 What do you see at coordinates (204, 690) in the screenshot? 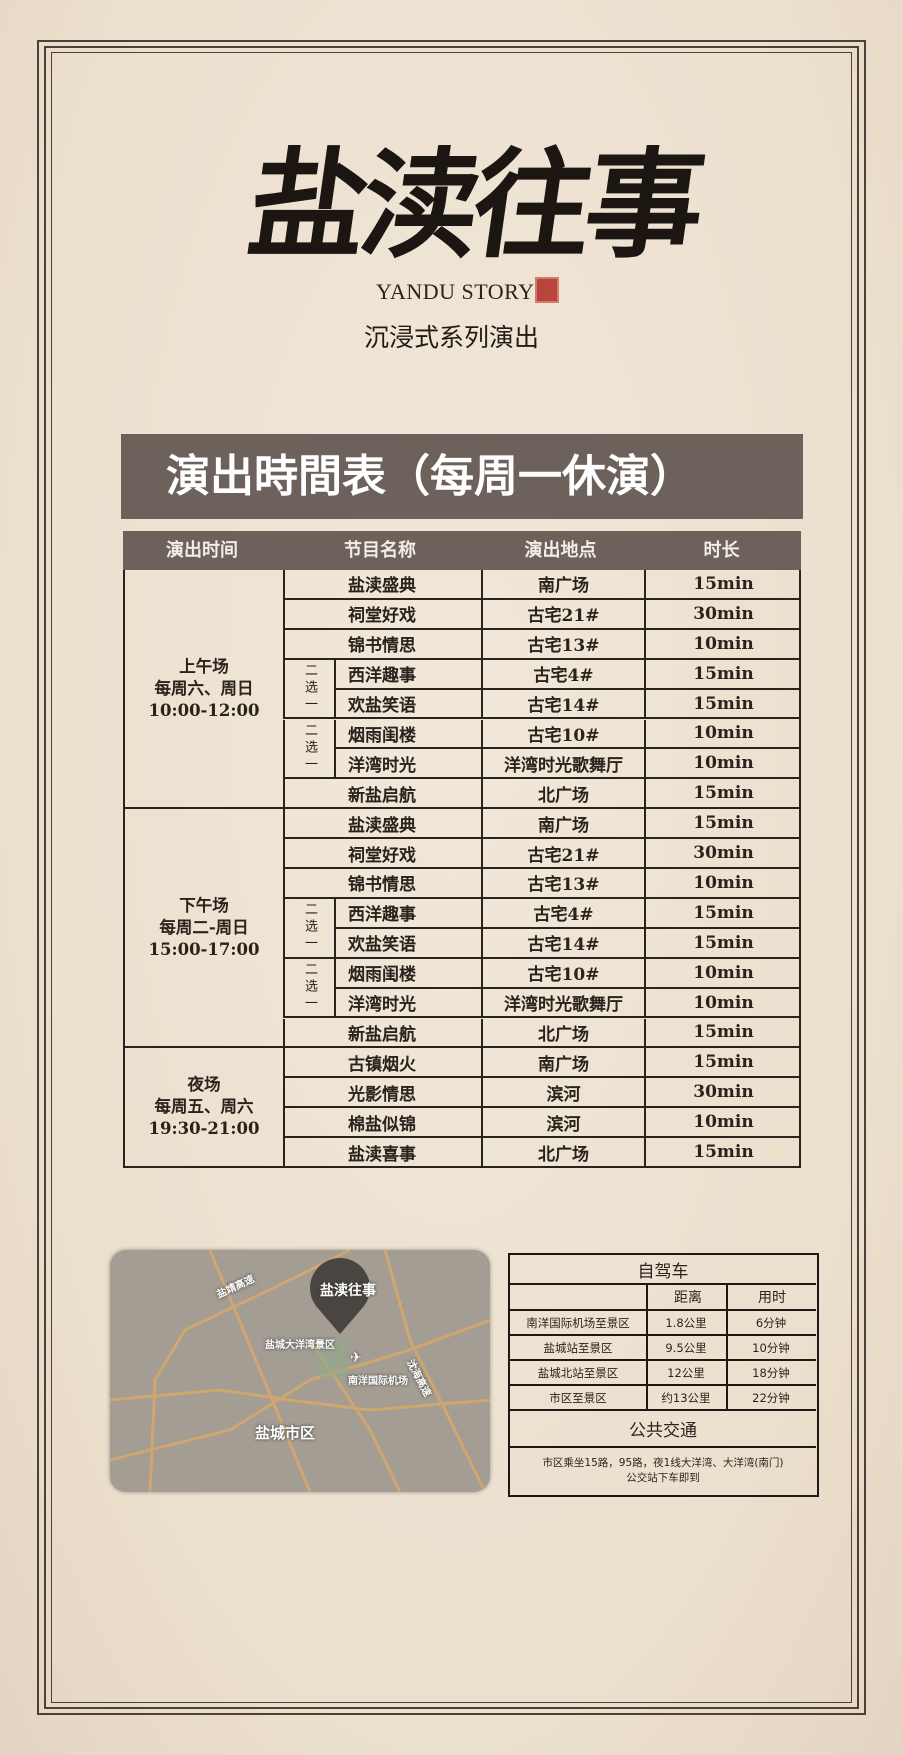
I see `session-cell: 上午场 每周六、周日 10:00-12:00` at bounding box center [204, 690].